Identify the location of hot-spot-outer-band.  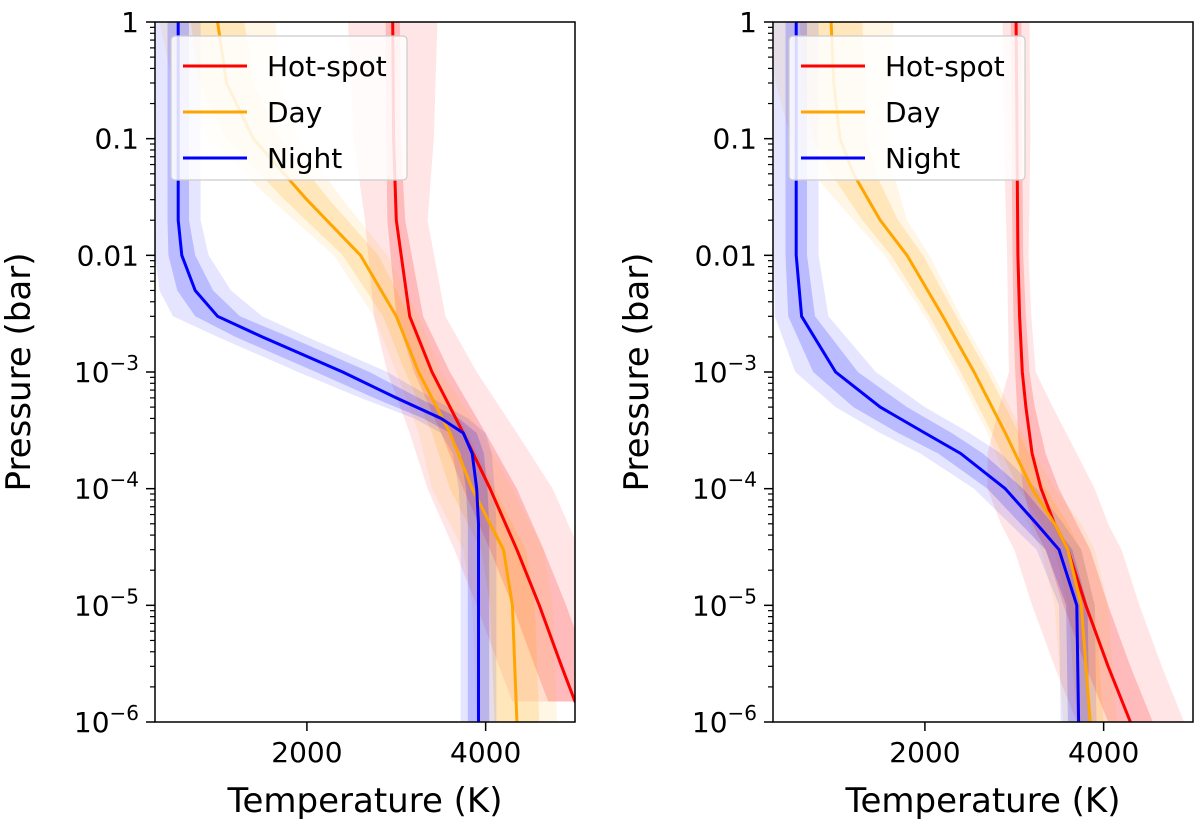
(1086, 372).